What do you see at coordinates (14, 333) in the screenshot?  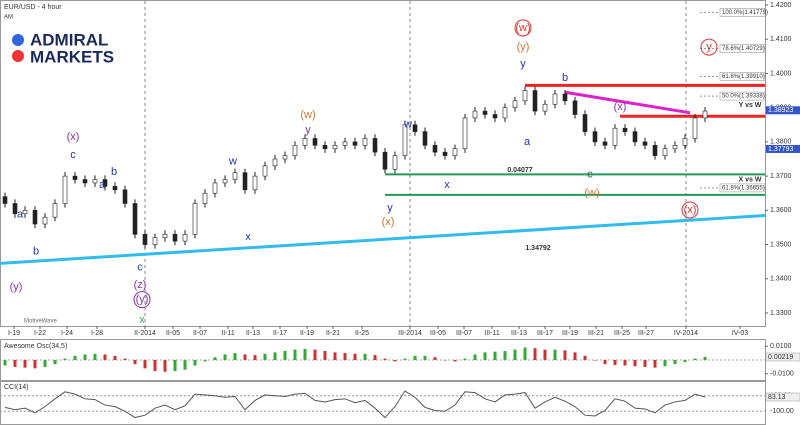 I see `x-tick-label: I-19` at bounding box center [14, 333].